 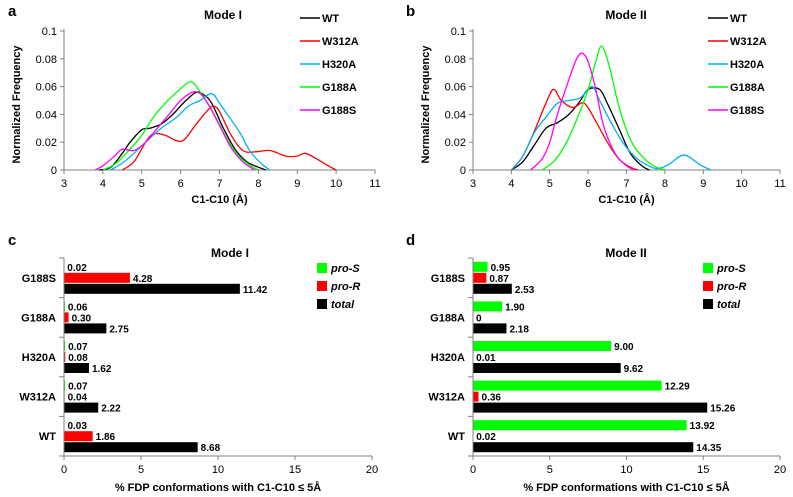 What do you see at coordinates (46, 88) in the screenshot?
I see `y-tick-label: 0.06` at bounding box center [46, 88].